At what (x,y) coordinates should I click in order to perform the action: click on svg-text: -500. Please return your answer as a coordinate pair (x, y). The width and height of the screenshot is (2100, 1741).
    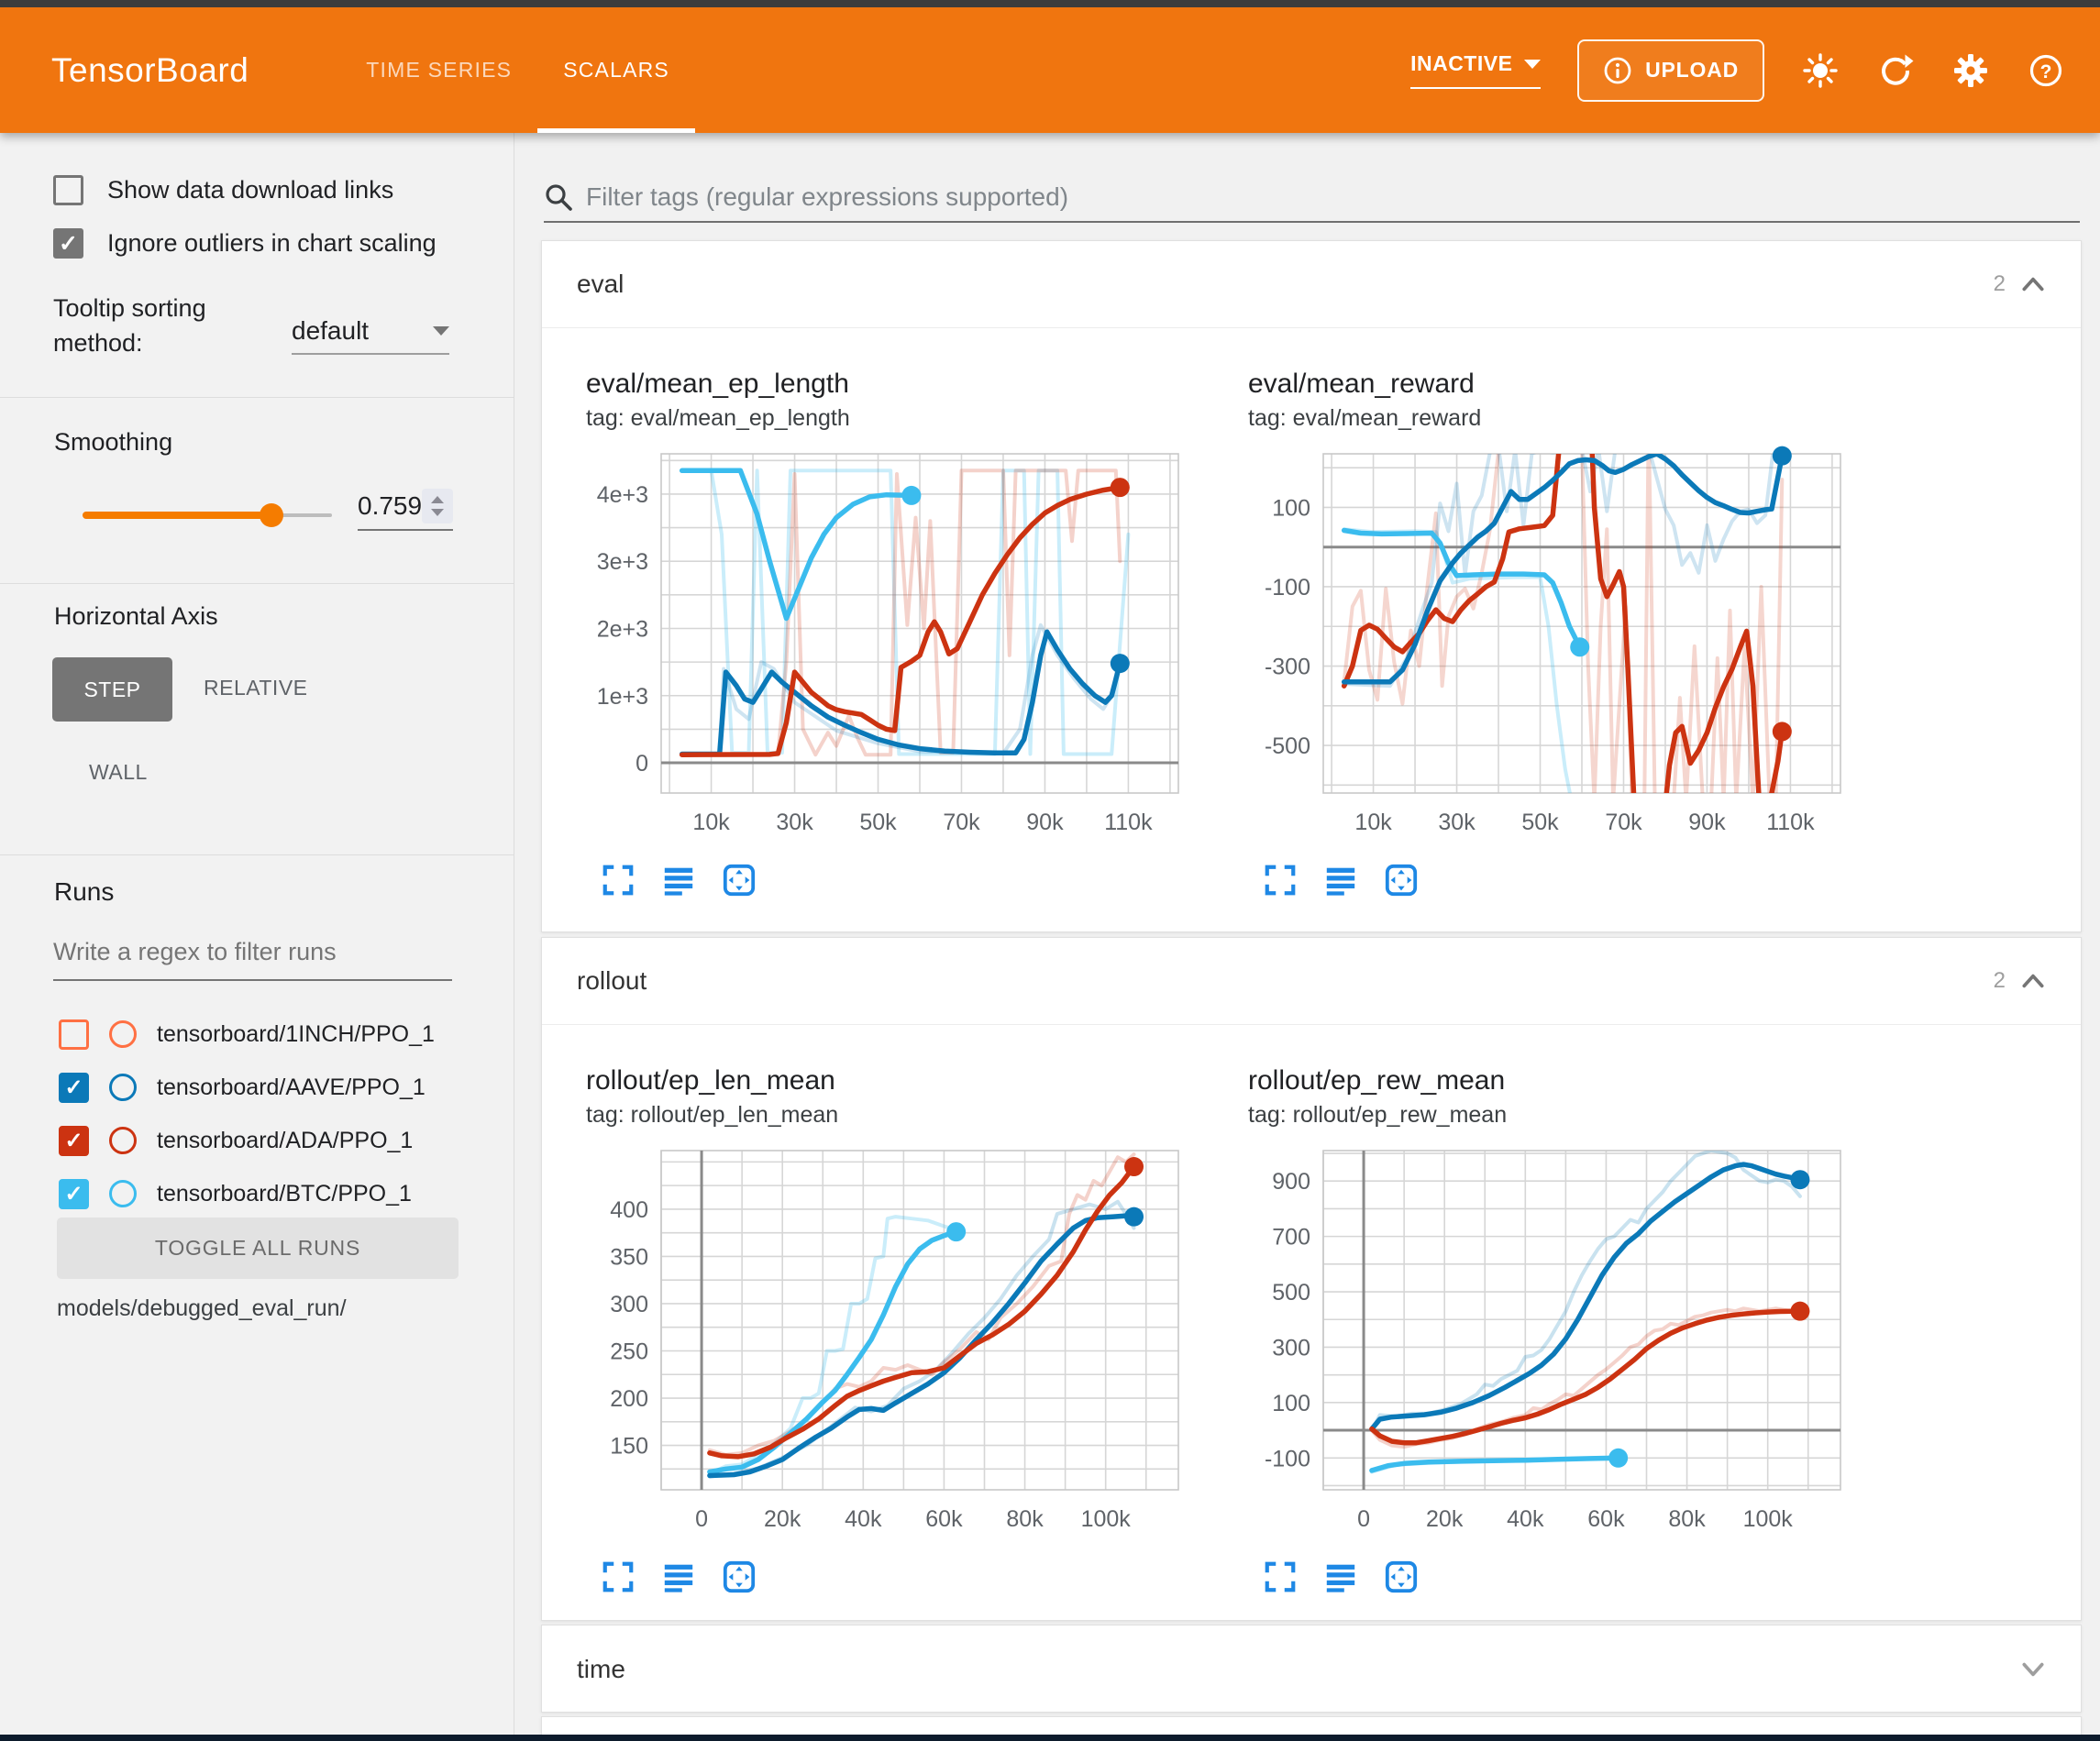
    Looking at the image, I should click on (1287, 746).